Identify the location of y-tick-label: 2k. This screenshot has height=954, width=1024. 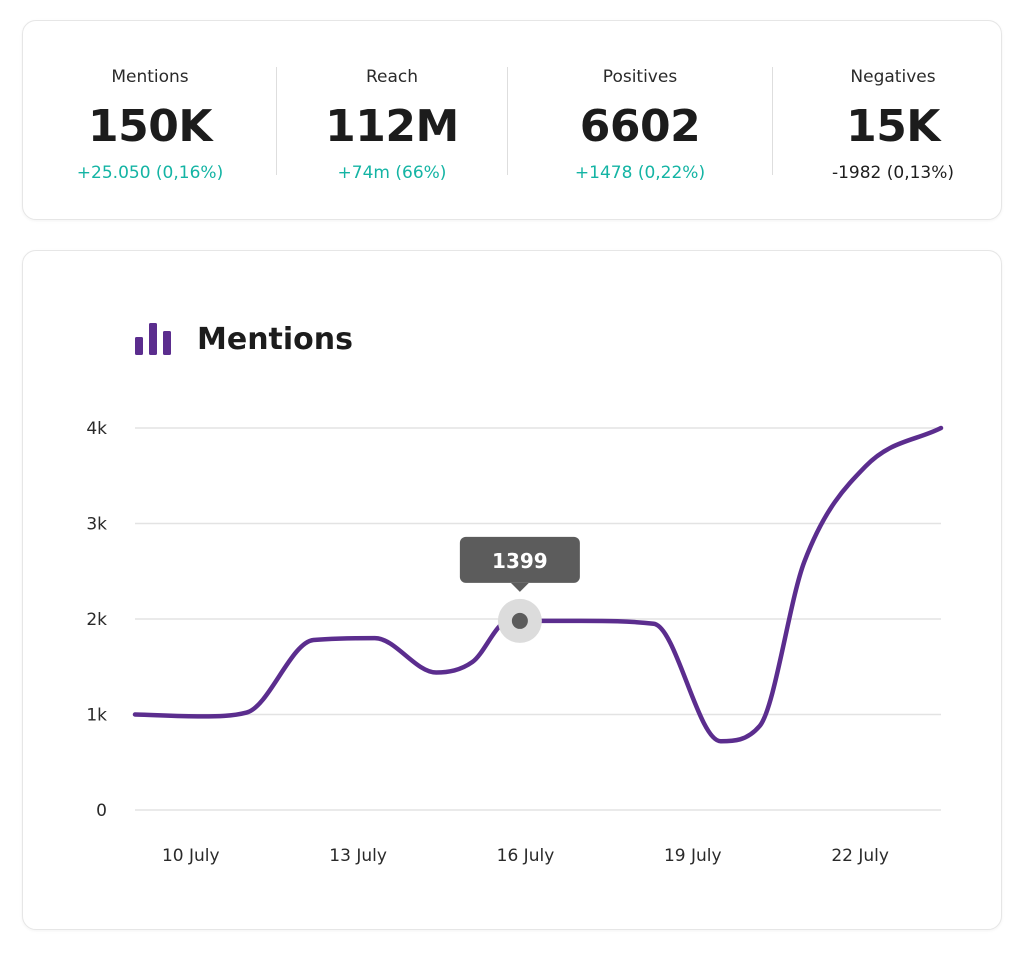
(96, 620).